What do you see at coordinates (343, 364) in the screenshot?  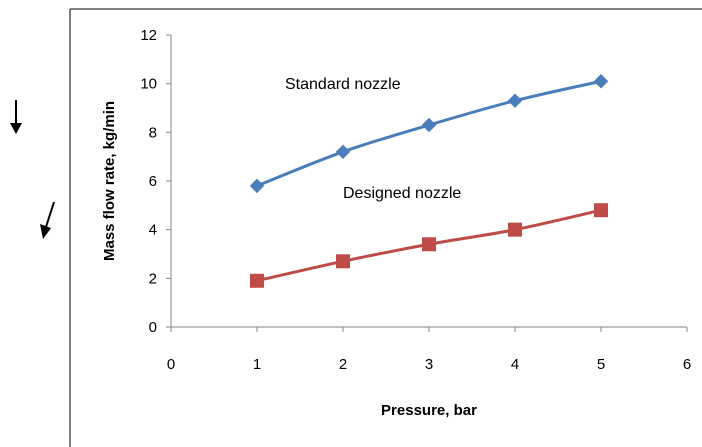 I see `x-tick-label: 2` at bounding box center [343, 364].